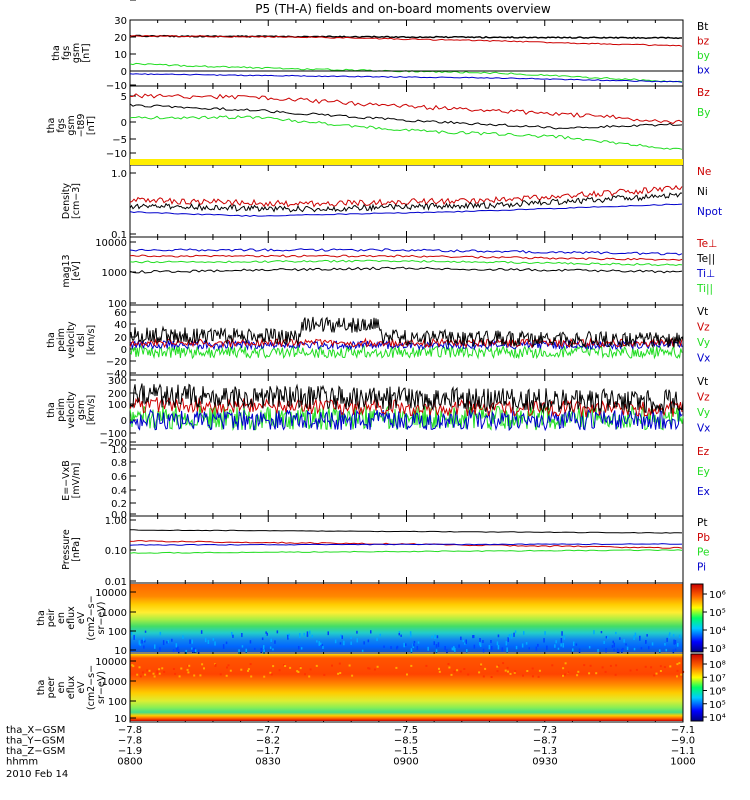  I want to click on y-axis-label: [nT], so click(86, 52).